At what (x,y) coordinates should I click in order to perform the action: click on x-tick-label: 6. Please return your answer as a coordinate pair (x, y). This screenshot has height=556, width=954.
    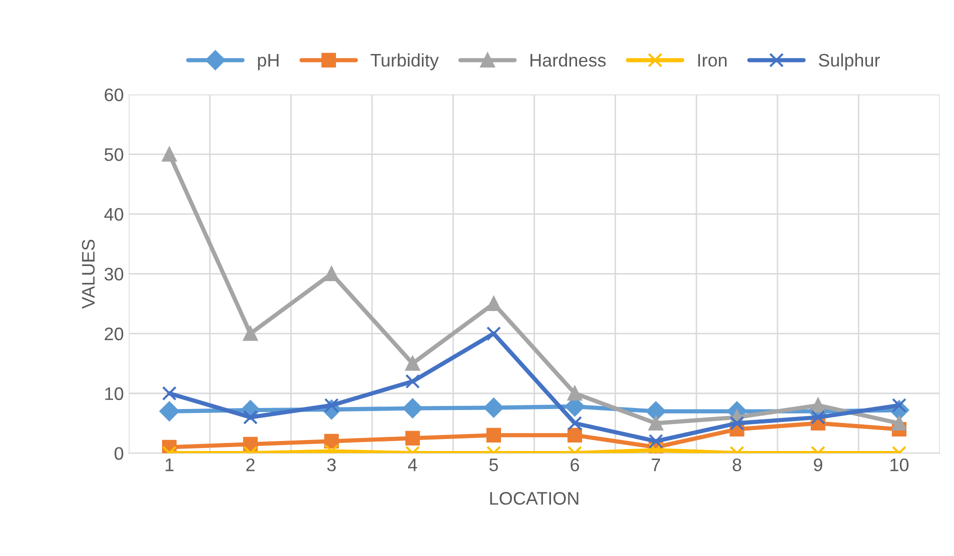
    Looking at the image, I should click on (575, 465).